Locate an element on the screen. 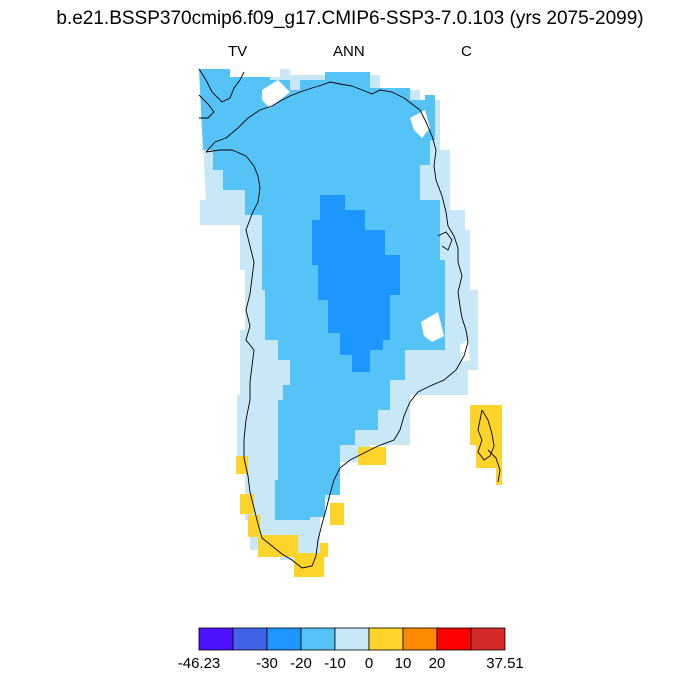  region-deep-blue is located at coordinates (356, 283).